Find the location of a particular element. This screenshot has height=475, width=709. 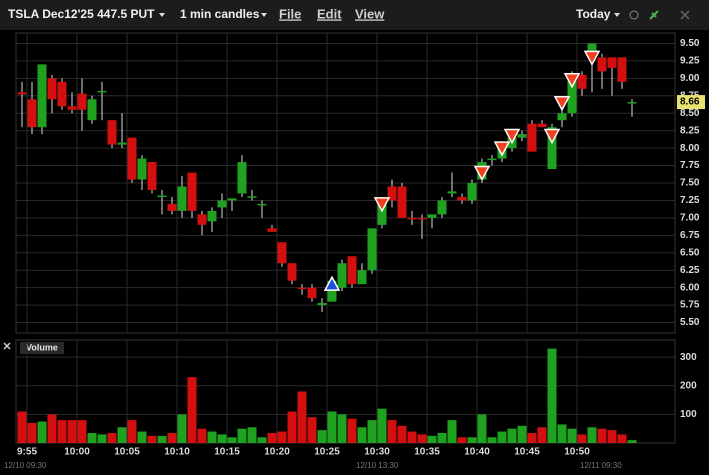

y-tick-label: 6.00 is located at coordinates (690, 287).